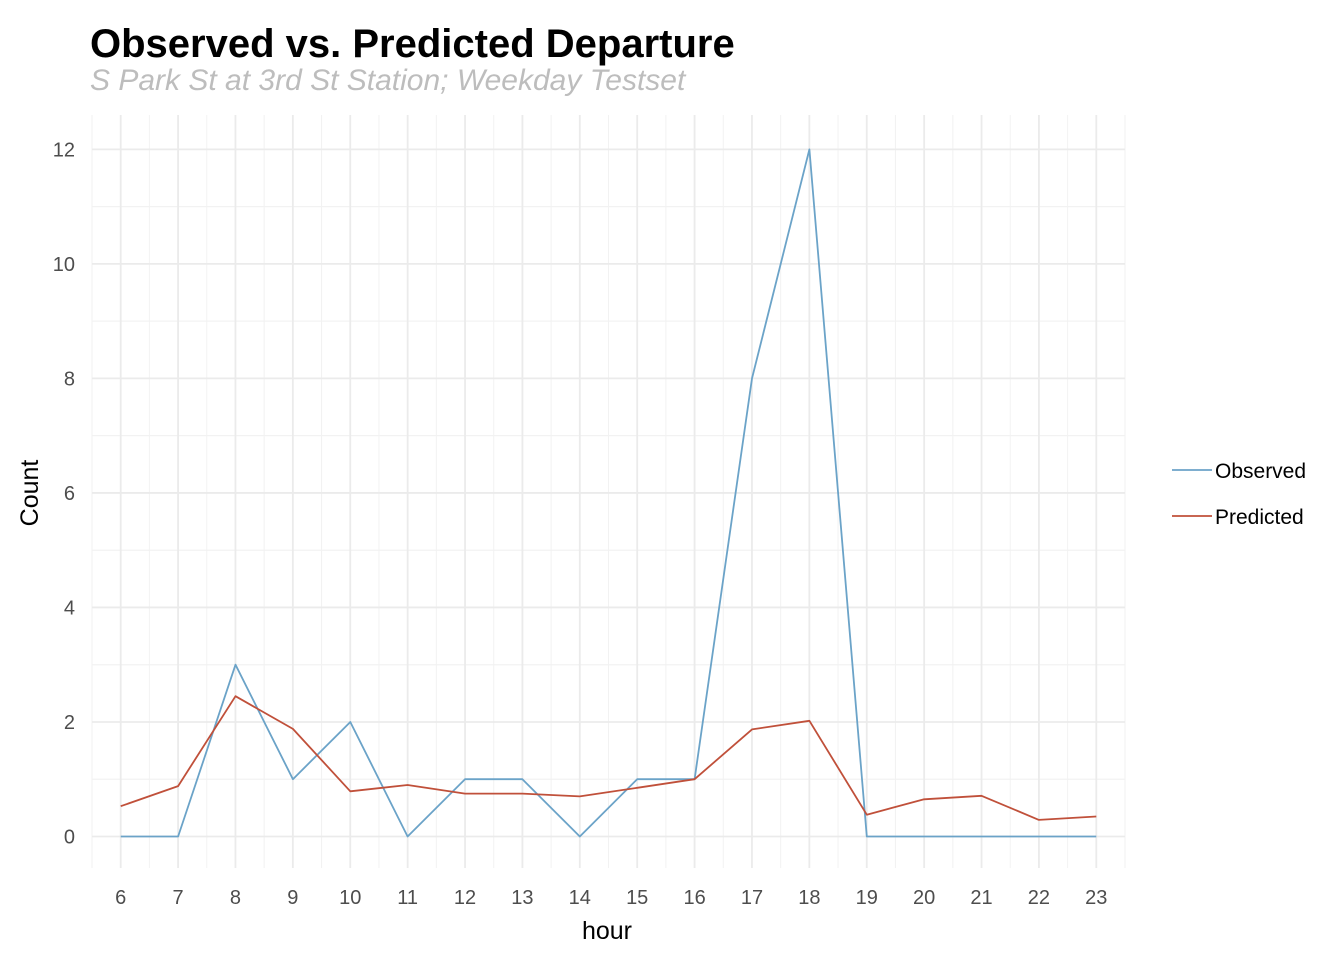 The height and width of the screenshot is (960, 1344). Describe the element at coordinates (235, 898) in the screenshot. I see `x-tick-label: 8` at that location.